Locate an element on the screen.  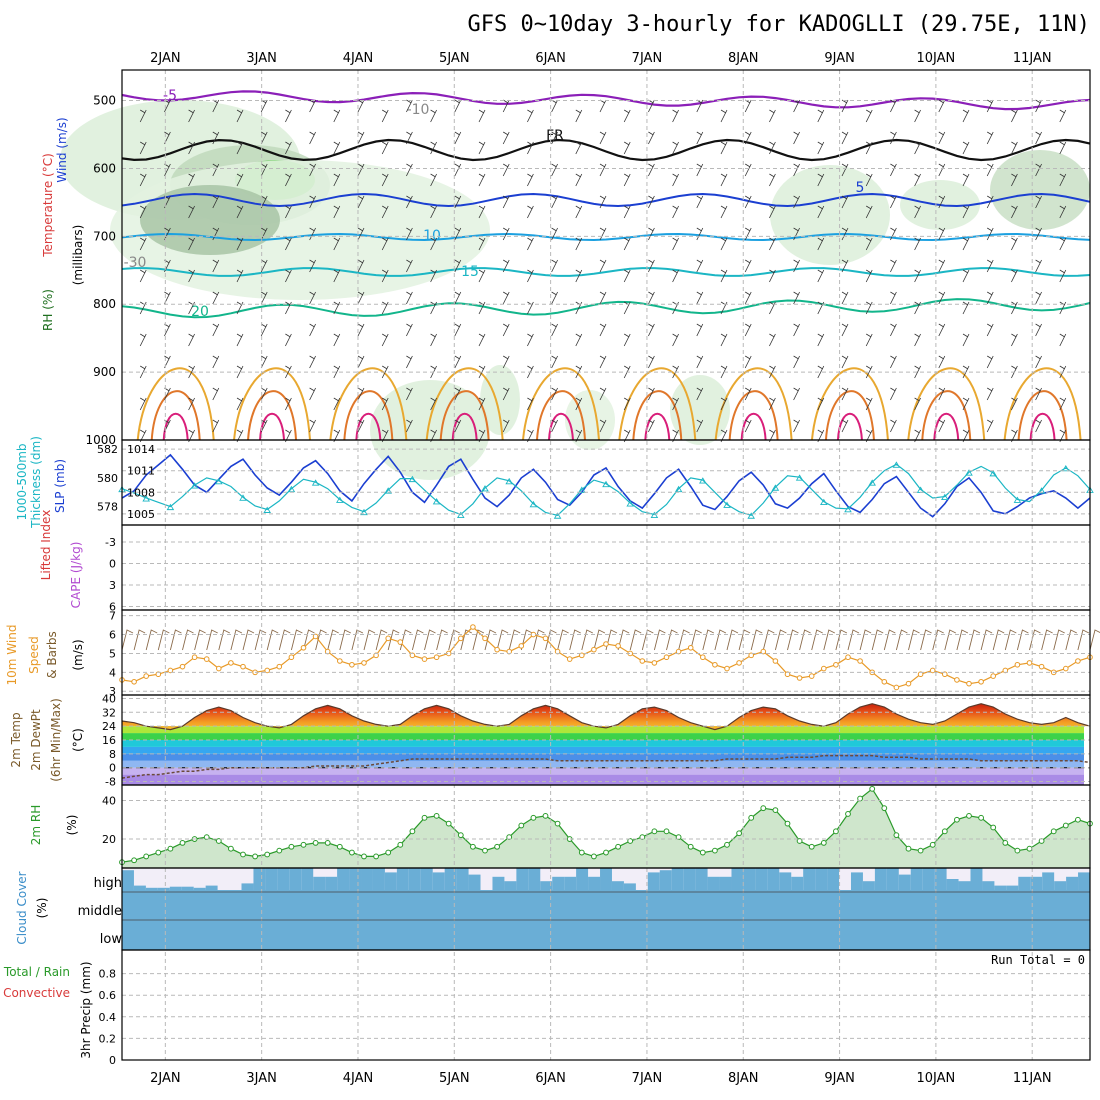
rh2m-label-a: 2m RH is located at coordinates (36, 825).